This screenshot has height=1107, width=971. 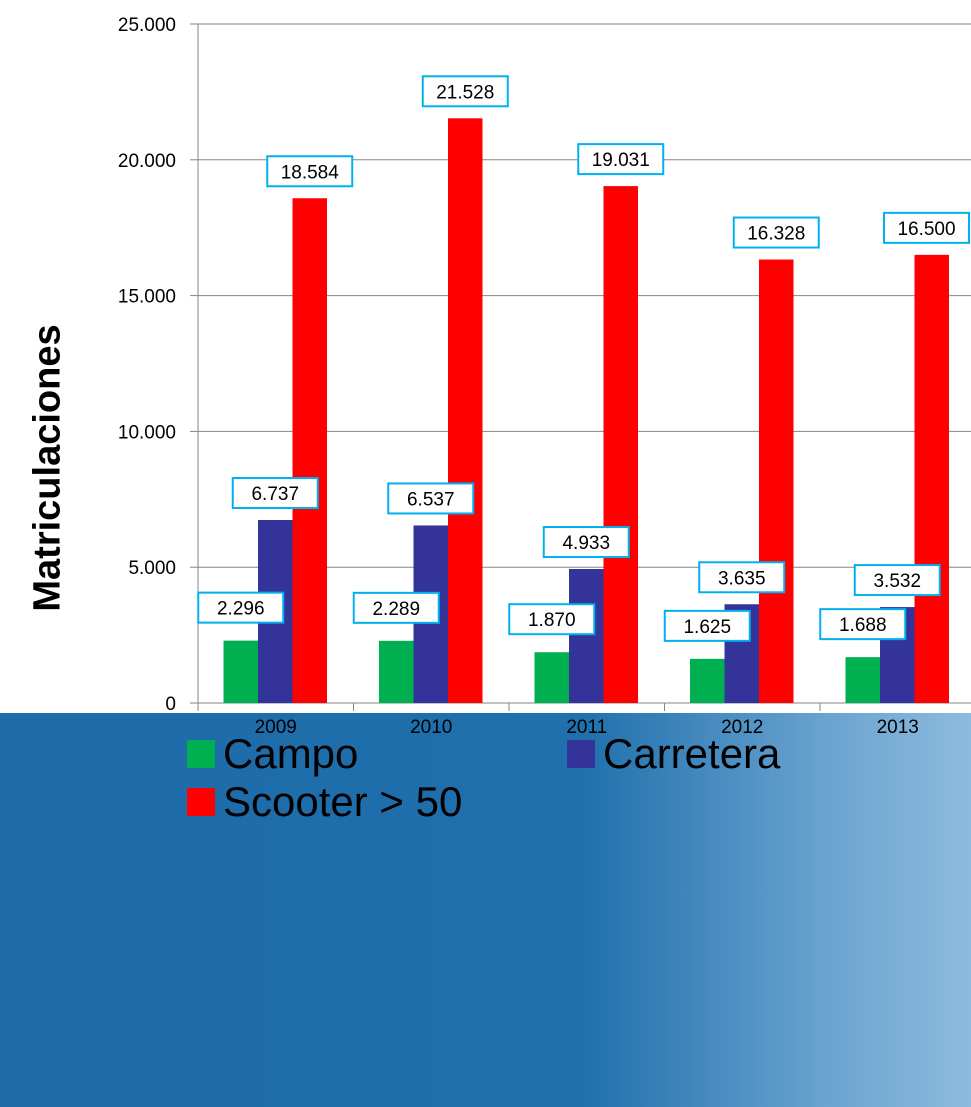 What do you see at coordinates (431, 727) in the screenshot?
I see `x-tick-label: 2010` at bounding box center [431, 727].